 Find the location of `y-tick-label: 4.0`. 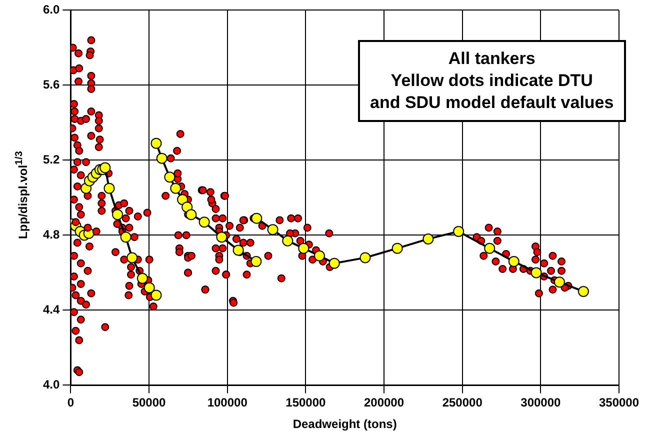

y-tick-label: 4.0 is located at coordinates (51, 385).